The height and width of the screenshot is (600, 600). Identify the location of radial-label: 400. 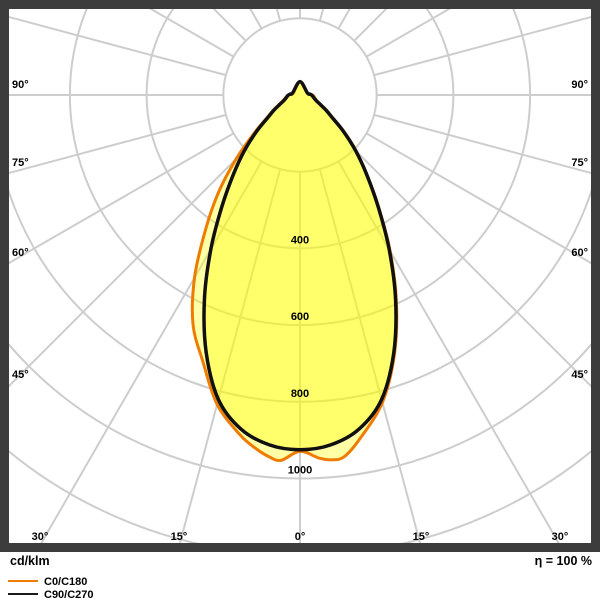
(300, 240).